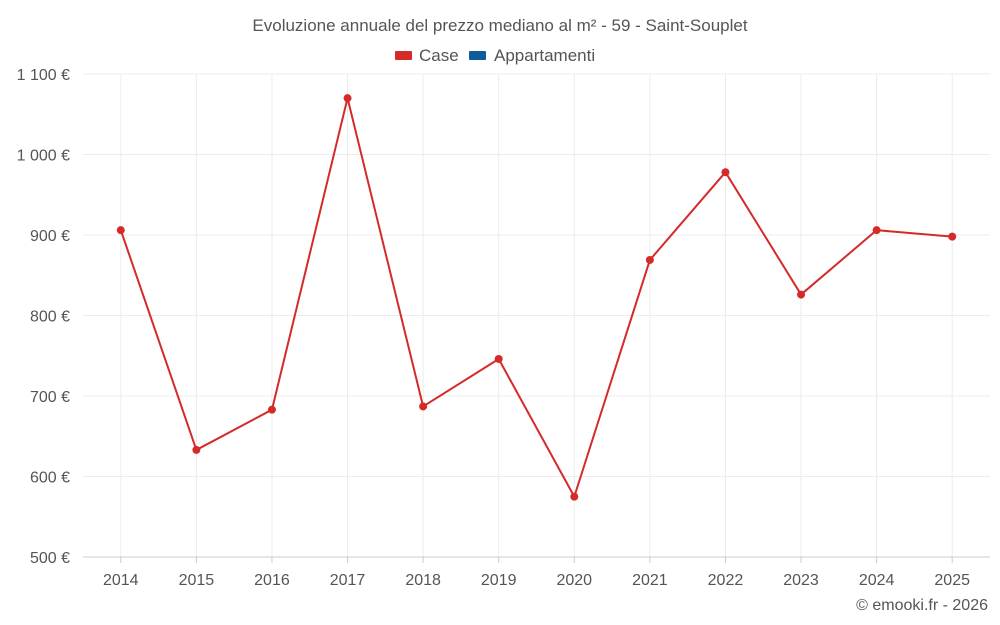  I want to click on x-tick-label: 2016, so click(272, 580).